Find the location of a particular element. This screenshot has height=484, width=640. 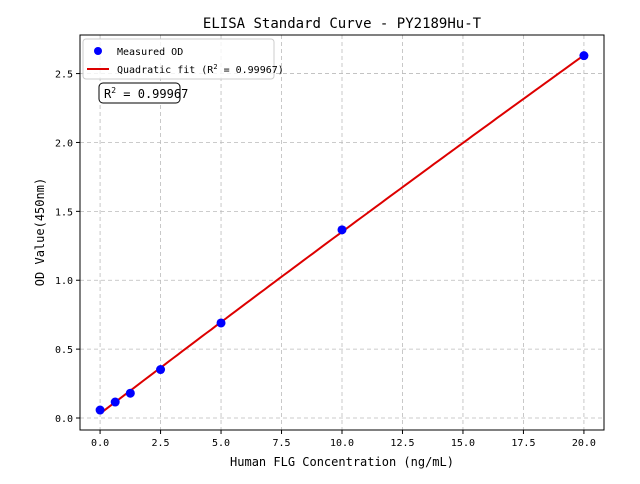

r2-box is located at coordinates (139, 93).